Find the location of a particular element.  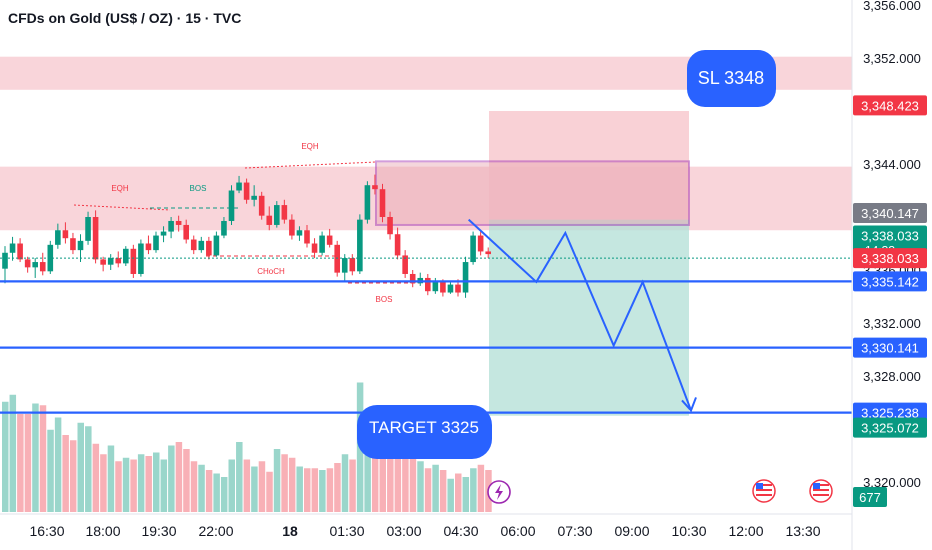

price-label: 3,325.238 is located at coordinates (890, 413).